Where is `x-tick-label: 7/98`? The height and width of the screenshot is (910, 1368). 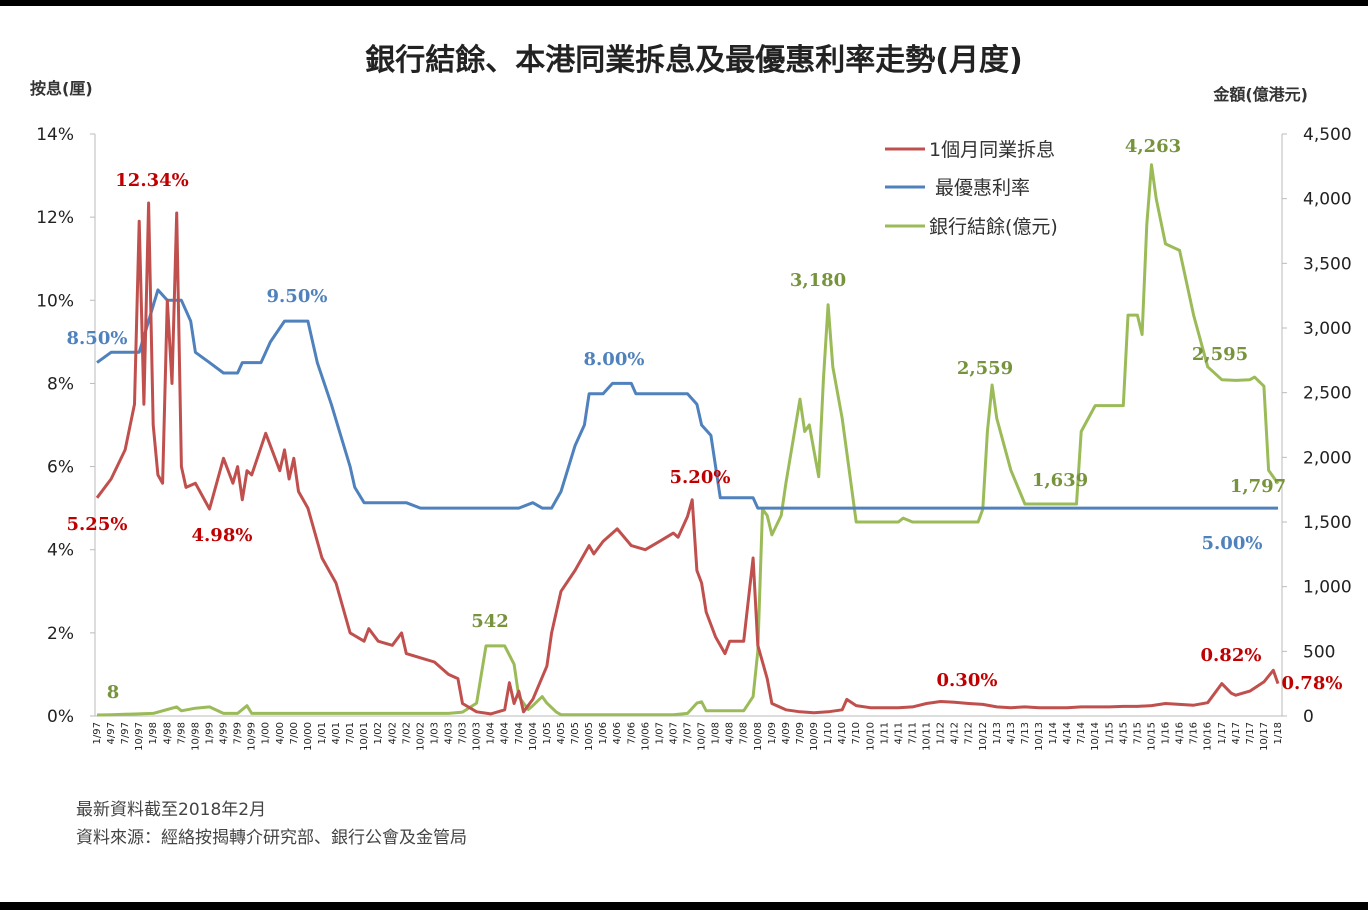 x-tick-label: 7/98 is located at coordinates (181, 733).